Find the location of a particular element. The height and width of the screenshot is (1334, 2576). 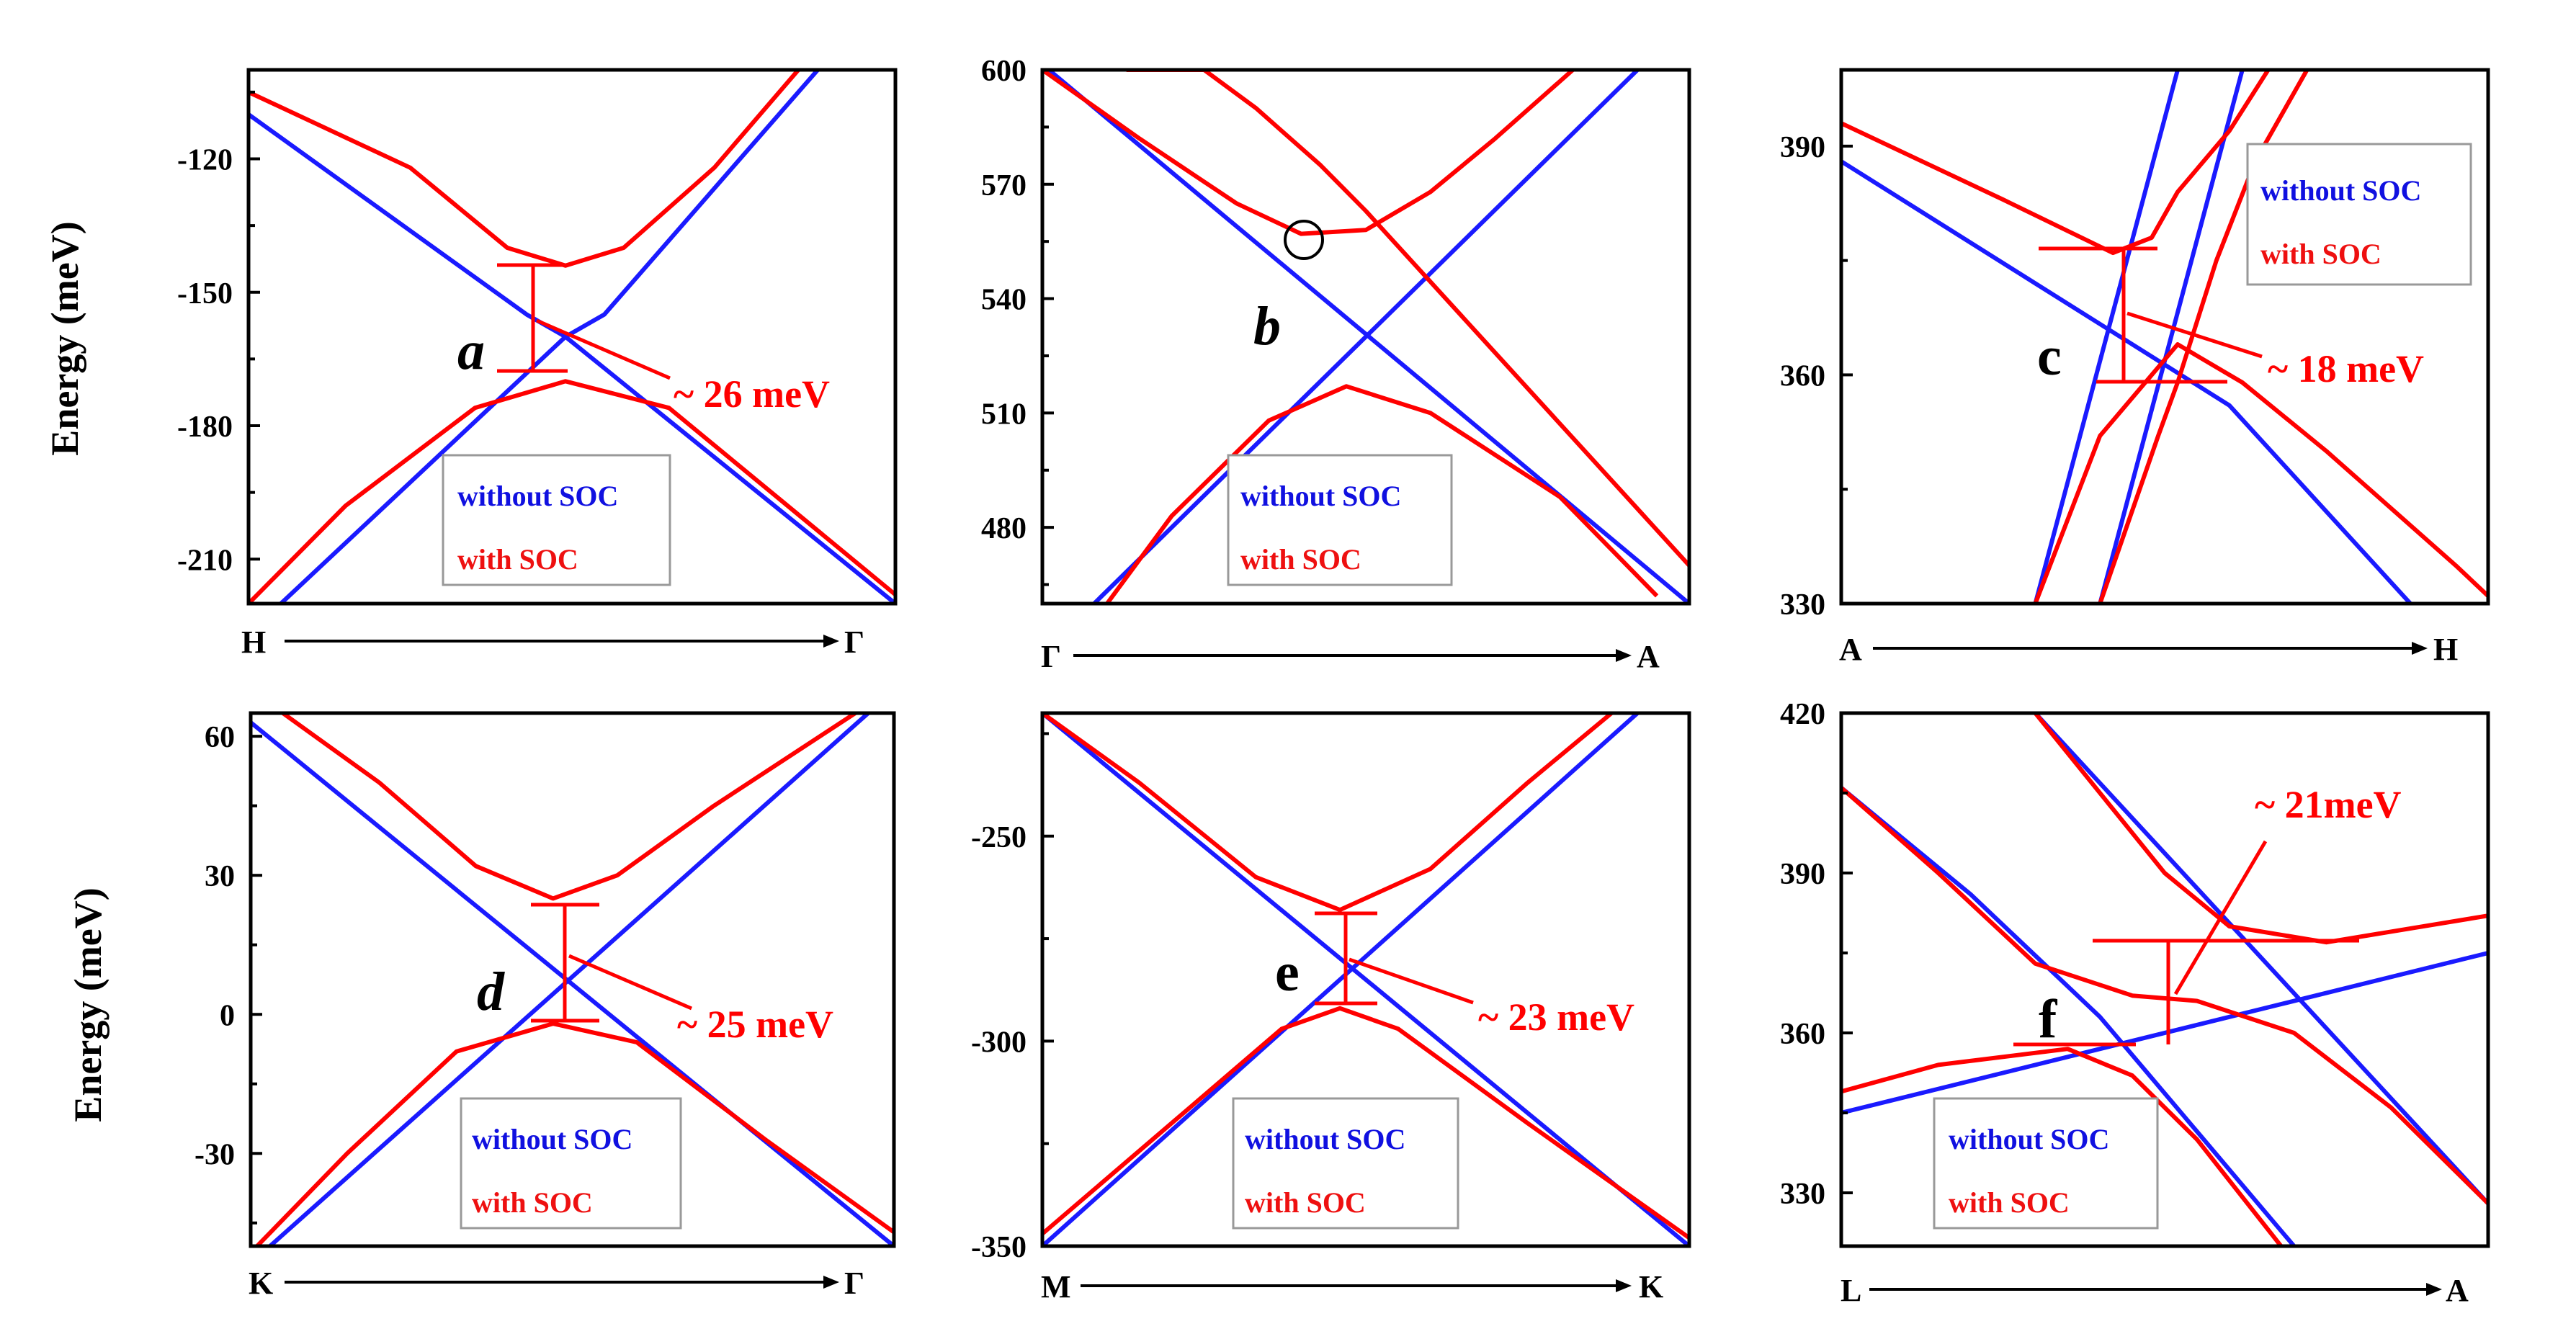

panel-d-letter: d is located at coordinates (491, 992).